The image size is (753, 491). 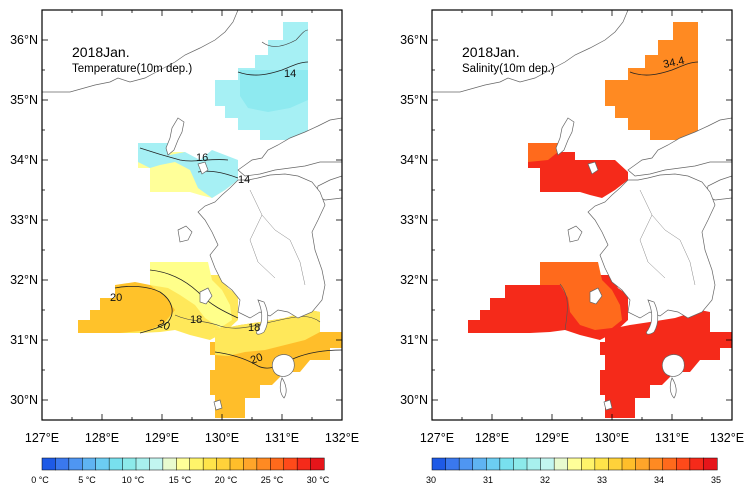 I want to click on sal-tanegashima, so click(x=673, y=388).